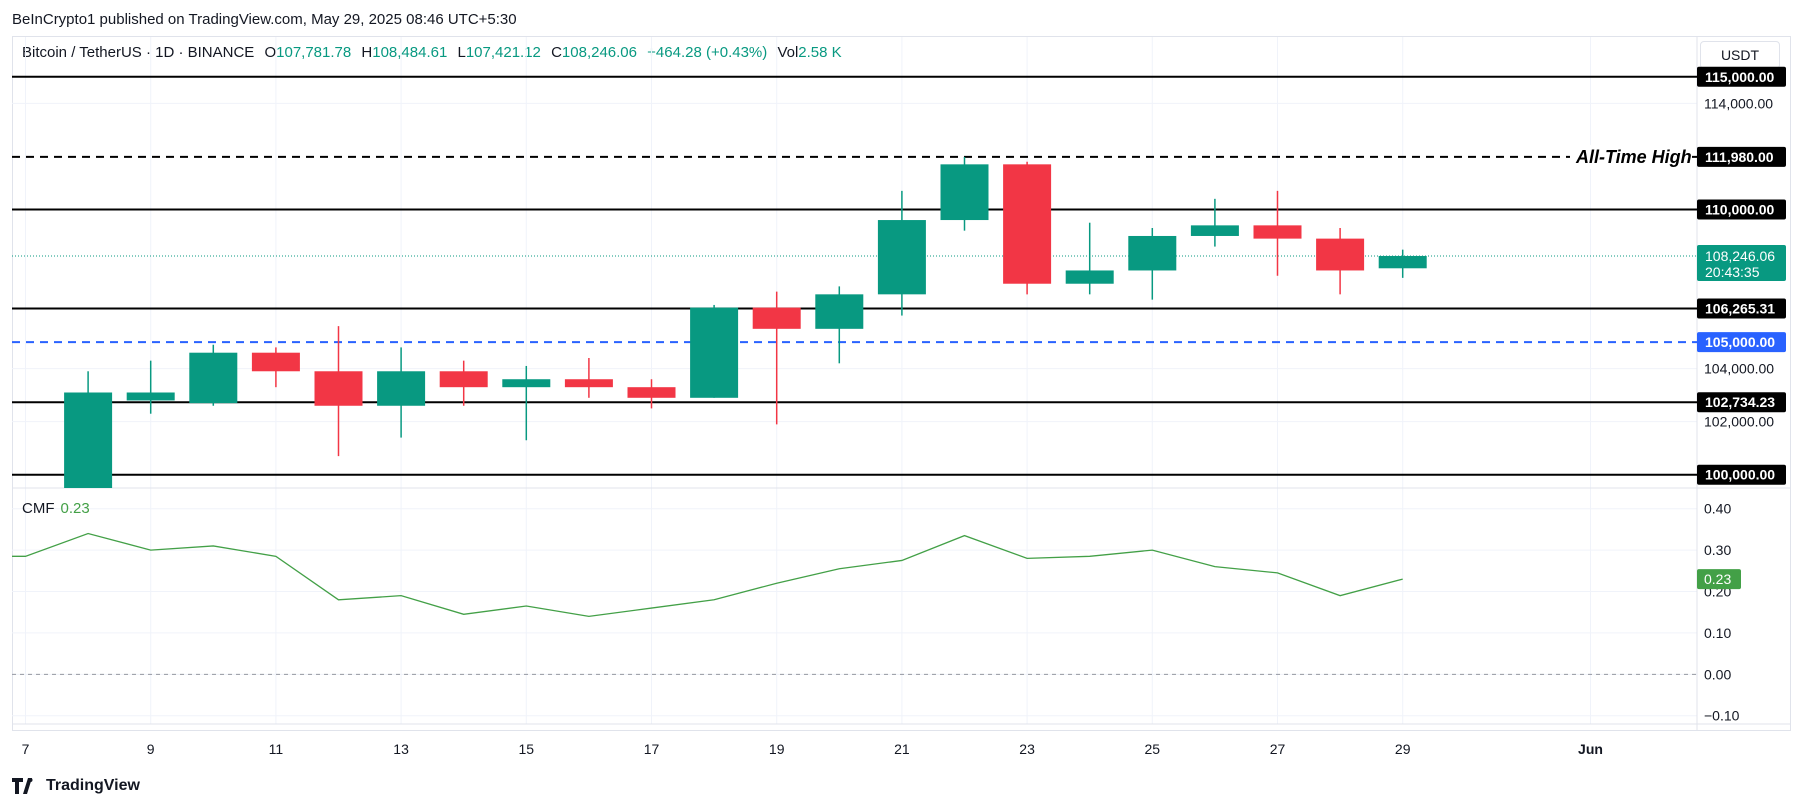 The height and width of the screenshot is (809, 1804). I want to click on level-label: 105,000.00, so click(1740, 342).